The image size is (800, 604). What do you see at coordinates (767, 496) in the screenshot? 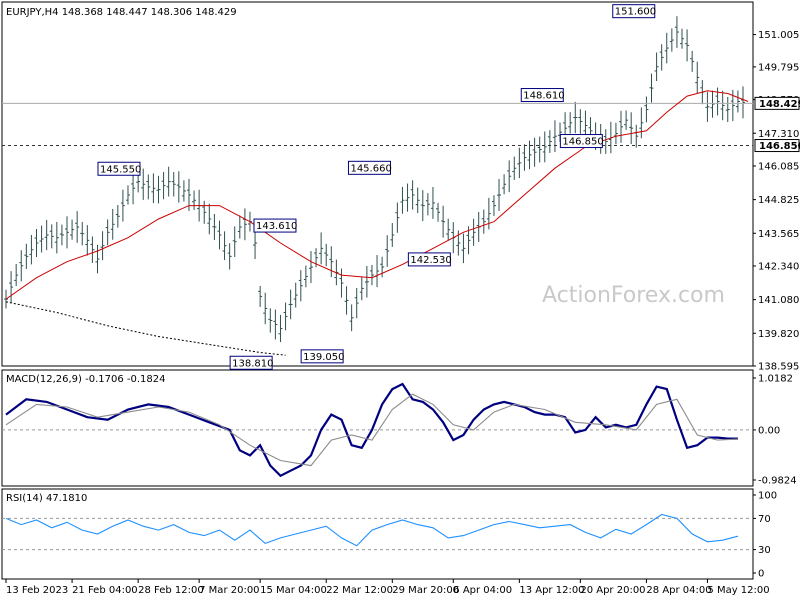
I see `y-tick-label: 100` at bounding box center [767, 496].